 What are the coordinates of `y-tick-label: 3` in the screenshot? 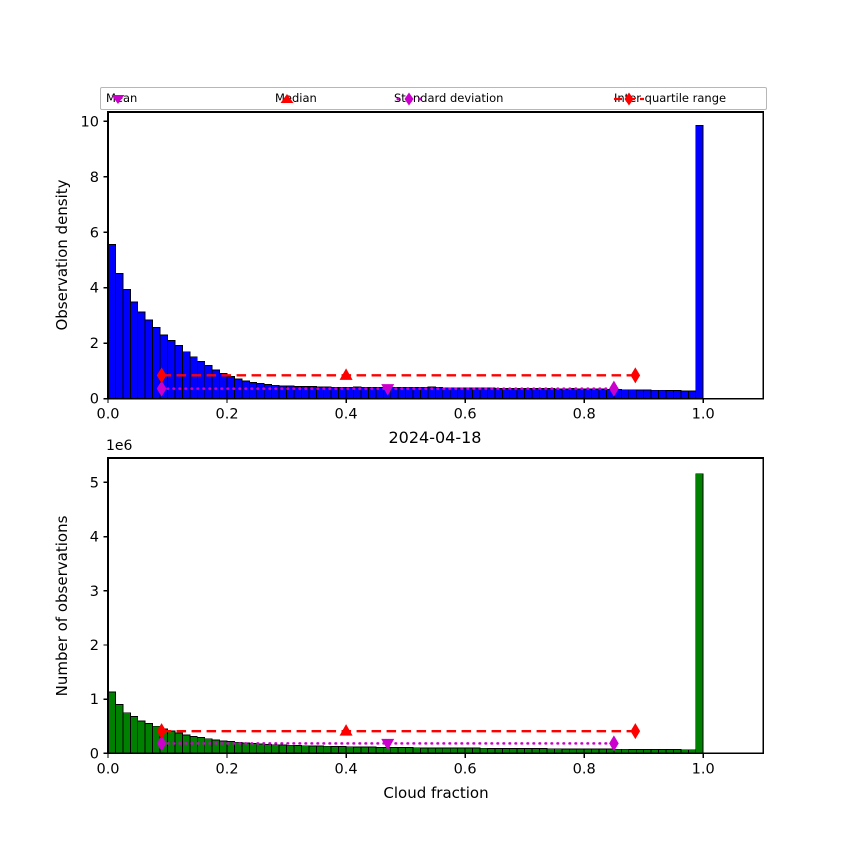 It's located at (93, 592).